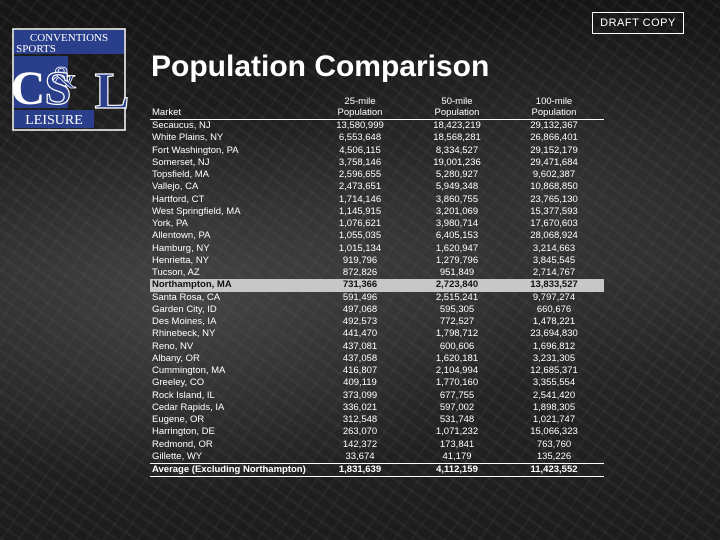 This screenshot has height=540, width=720. Describe the element at coordinates (554, 334) in the screenshot. I see `pop-100mile-cell: 23,694,830` at that location.